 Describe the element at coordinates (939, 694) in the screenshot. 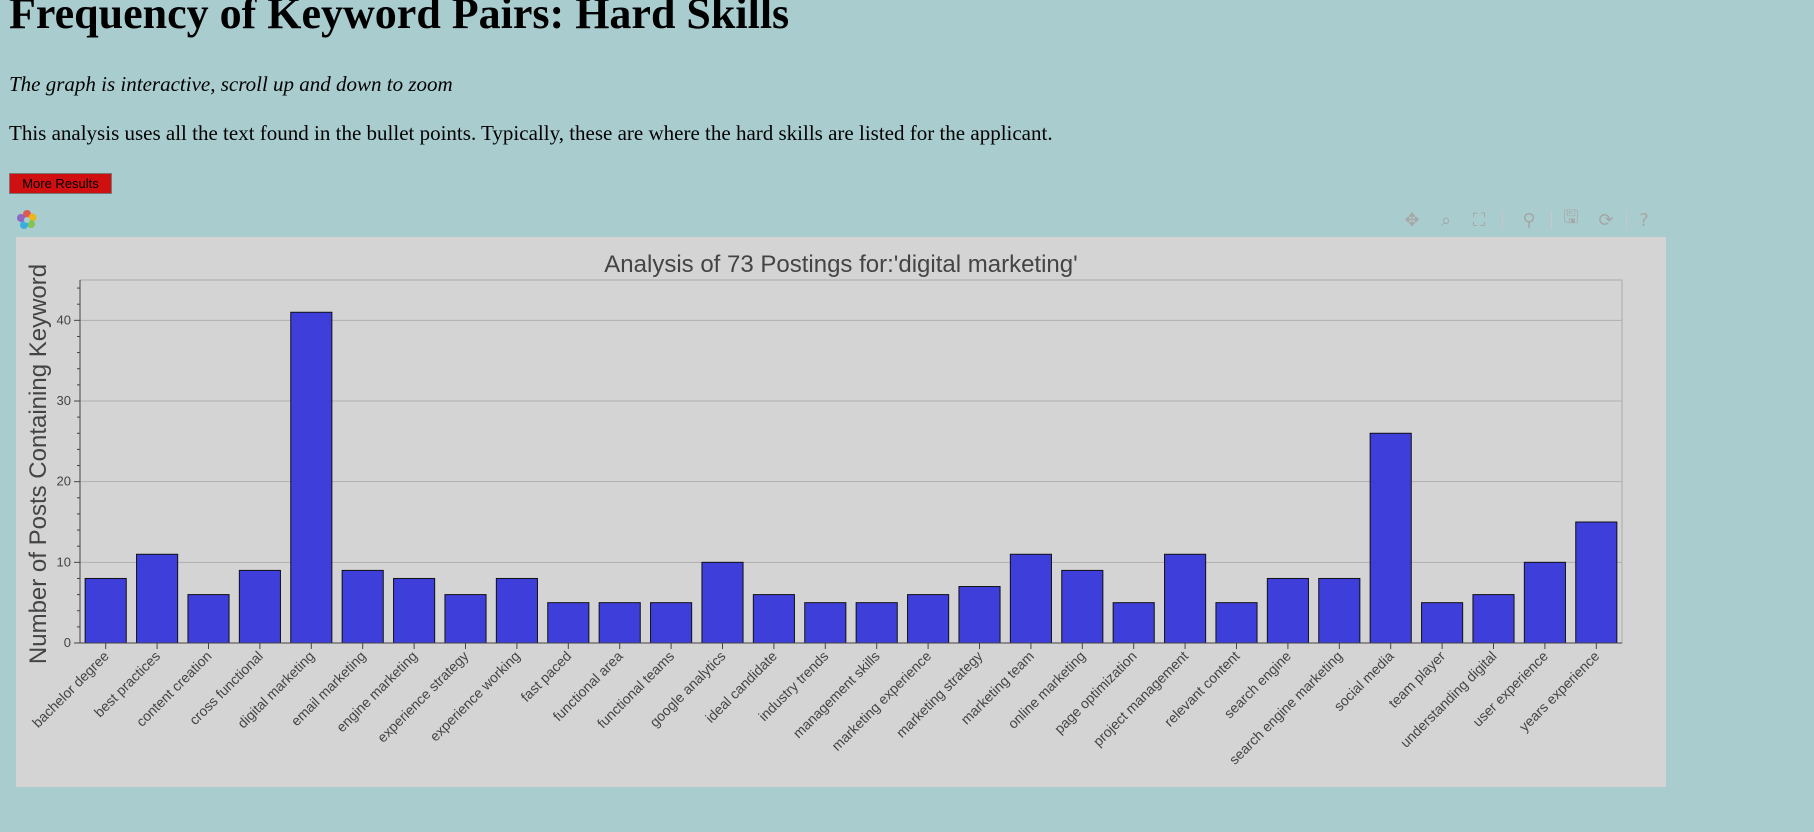

I see `x-category-label: marketing strategy` at that location.